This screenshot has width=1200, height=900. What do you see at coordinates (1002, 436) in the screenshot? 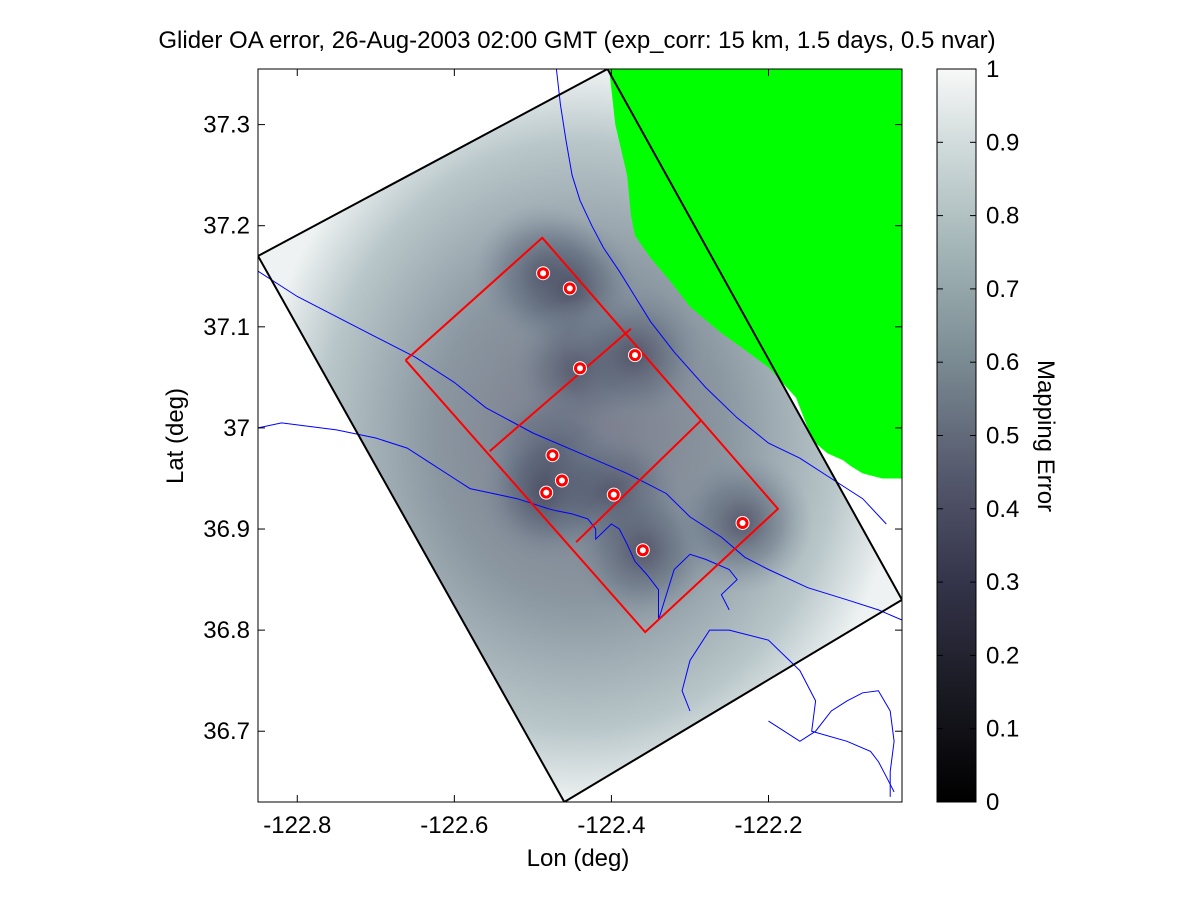
I see `colorbar-tick-label: 0.5` at bounding box center [1002, 436].